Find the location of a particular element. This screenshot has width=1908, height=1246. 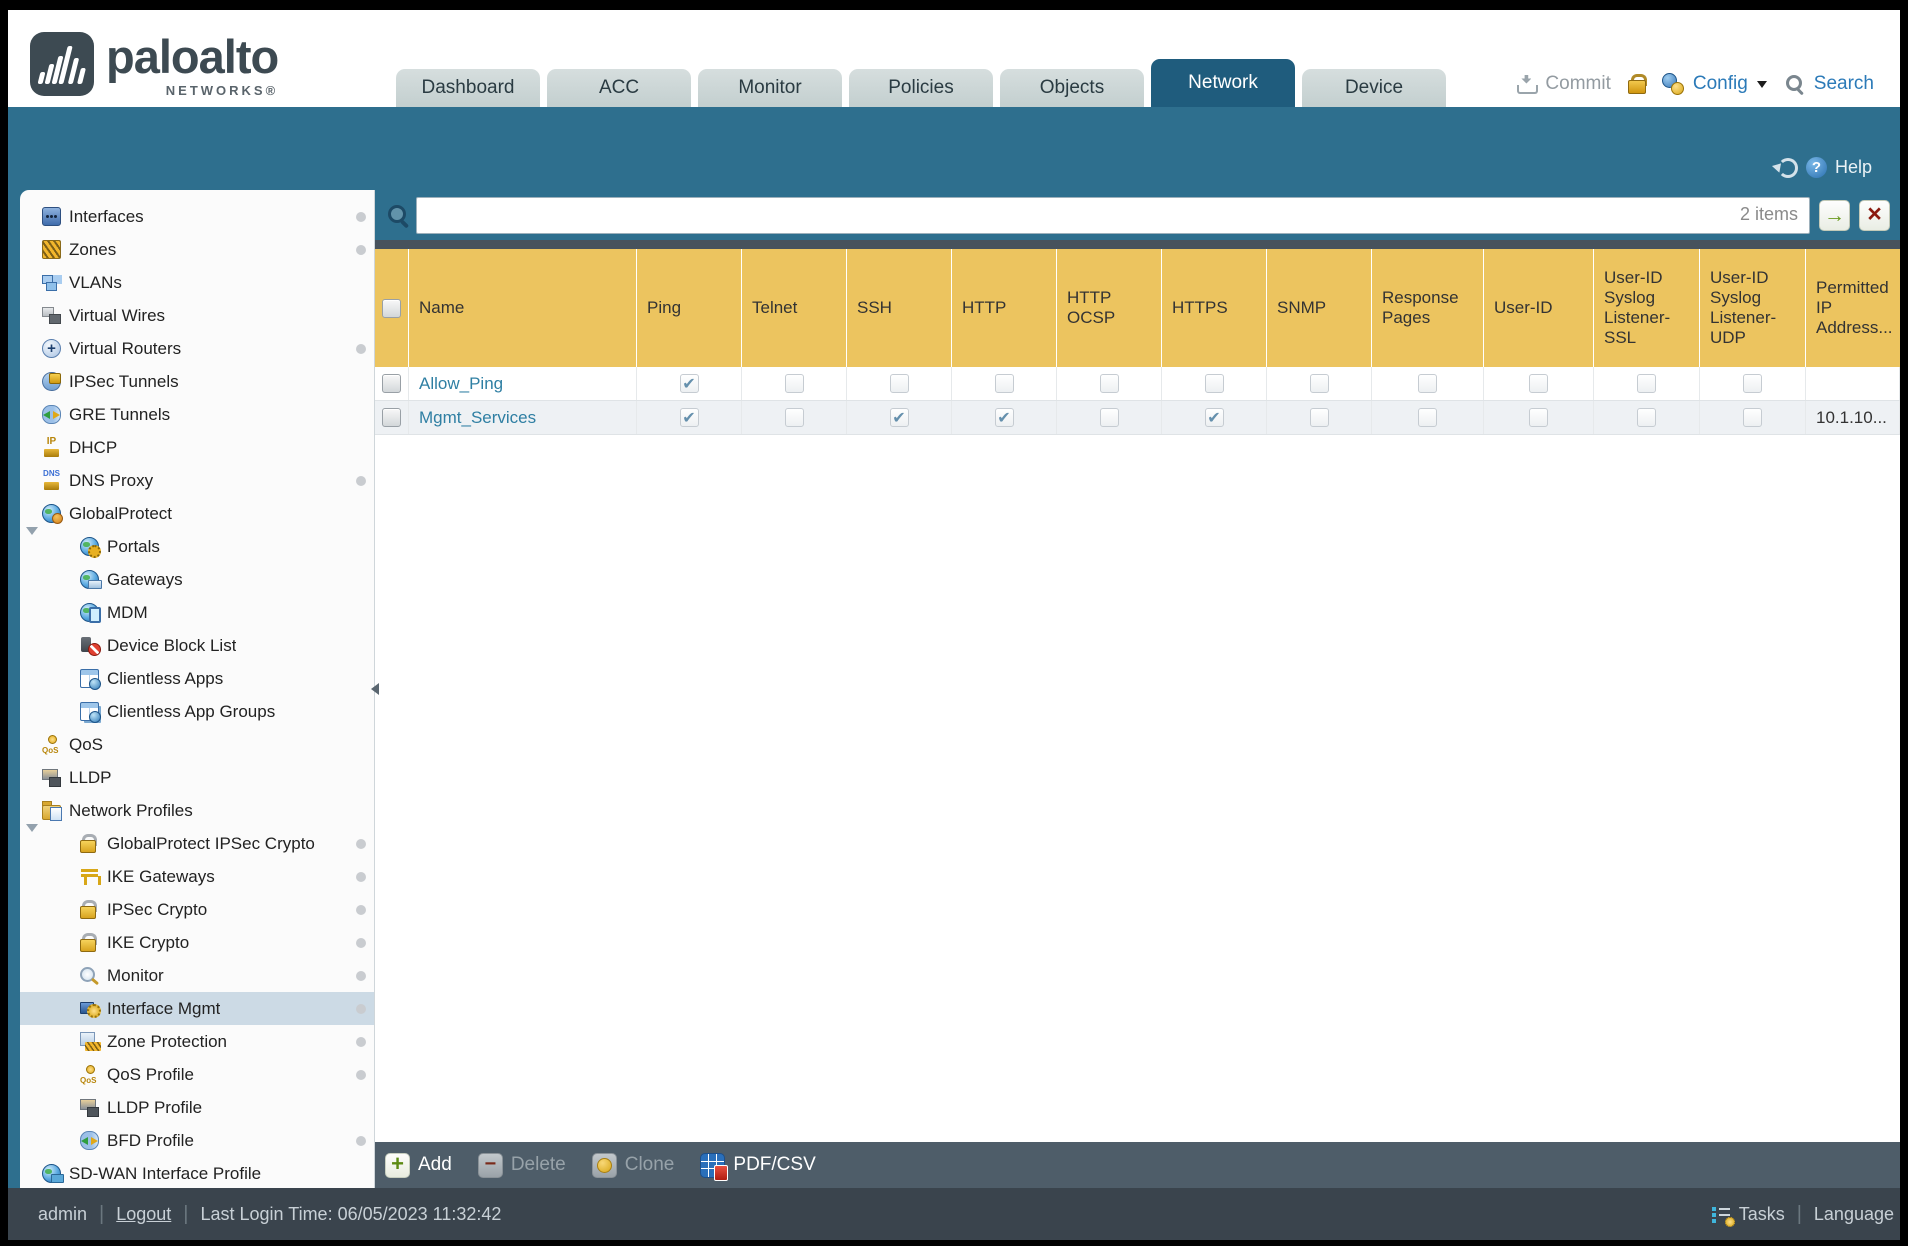

collapse-sidebar-button is located at coordinates (371, 689).